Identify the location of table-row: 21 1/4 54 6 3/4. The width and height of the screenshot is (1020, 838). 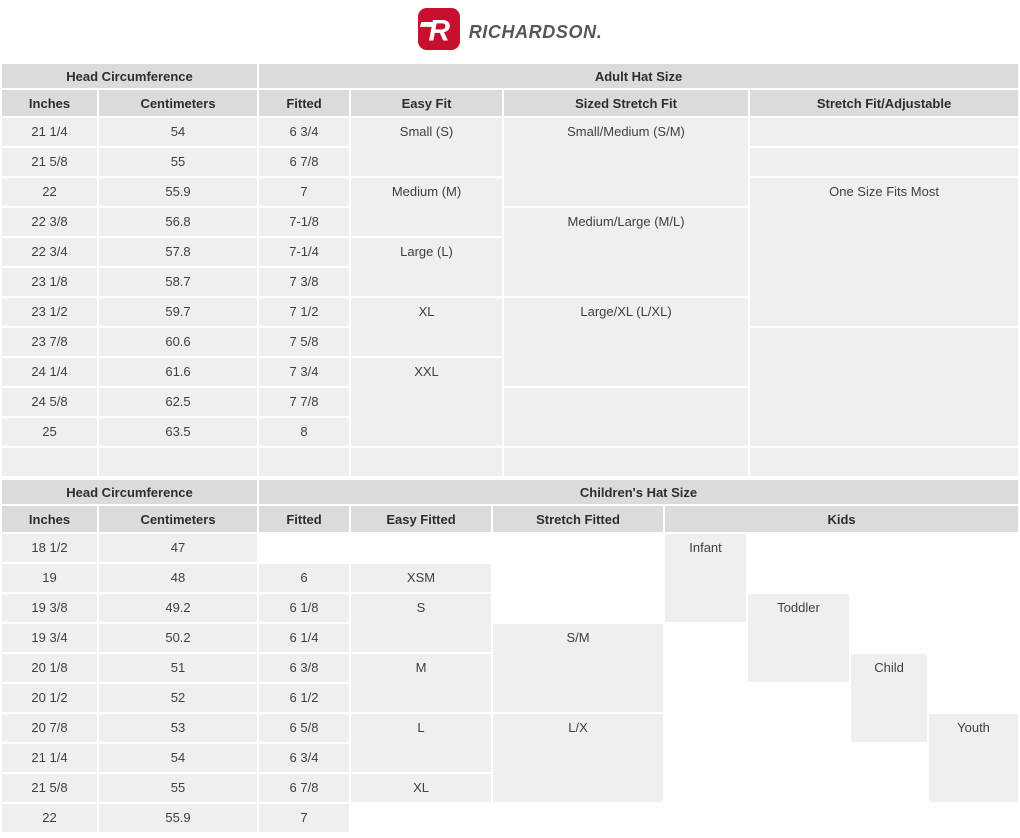
(510, 758).